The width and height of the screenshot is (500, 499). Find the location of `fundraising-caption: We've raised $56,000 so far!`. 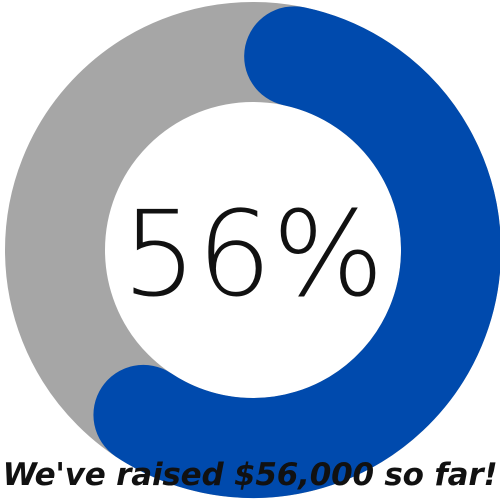

fundraising-caption: We've raised $56,000 so far! is located at coordinates (250, 475).